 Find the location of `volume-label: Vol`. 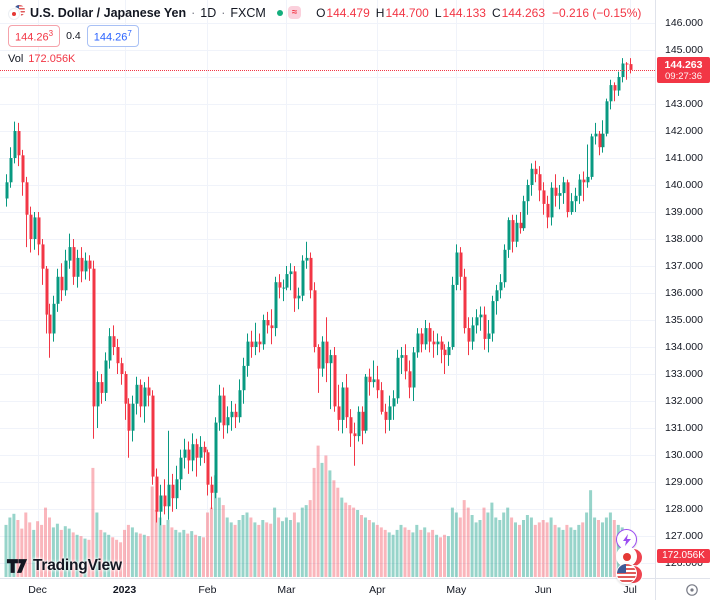

volume-label: Vol is located at coordinates (16, 58).